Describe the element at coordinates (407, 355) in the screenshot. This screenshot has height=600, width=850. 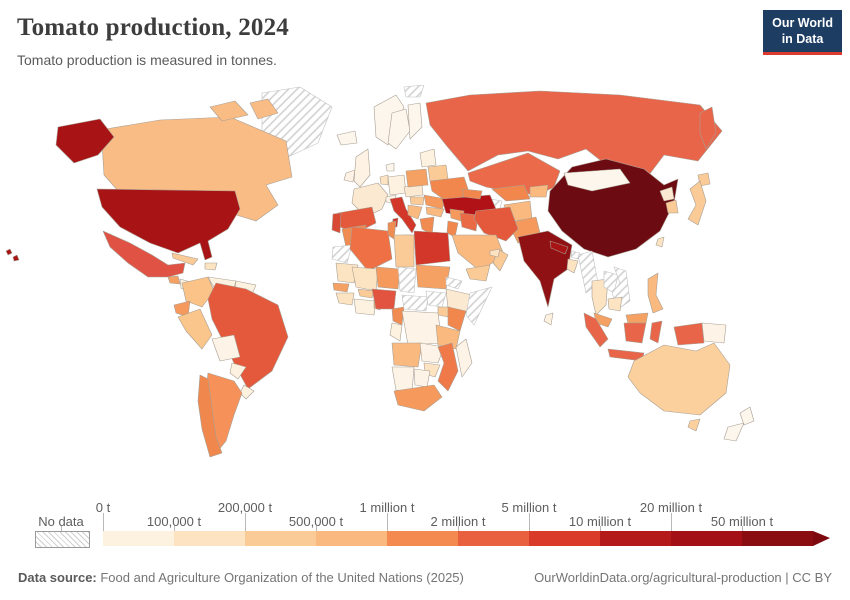
I see `country-angola` at that location.